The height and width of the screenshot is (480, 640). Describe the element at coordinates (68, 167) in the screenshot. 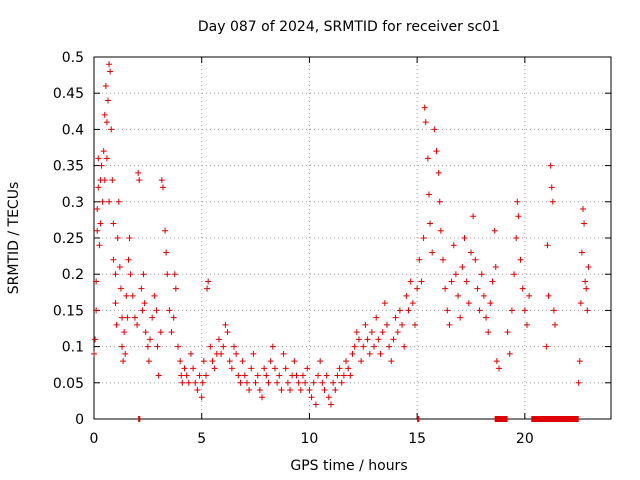

I see `y-tick-label: 0.35` at that location.